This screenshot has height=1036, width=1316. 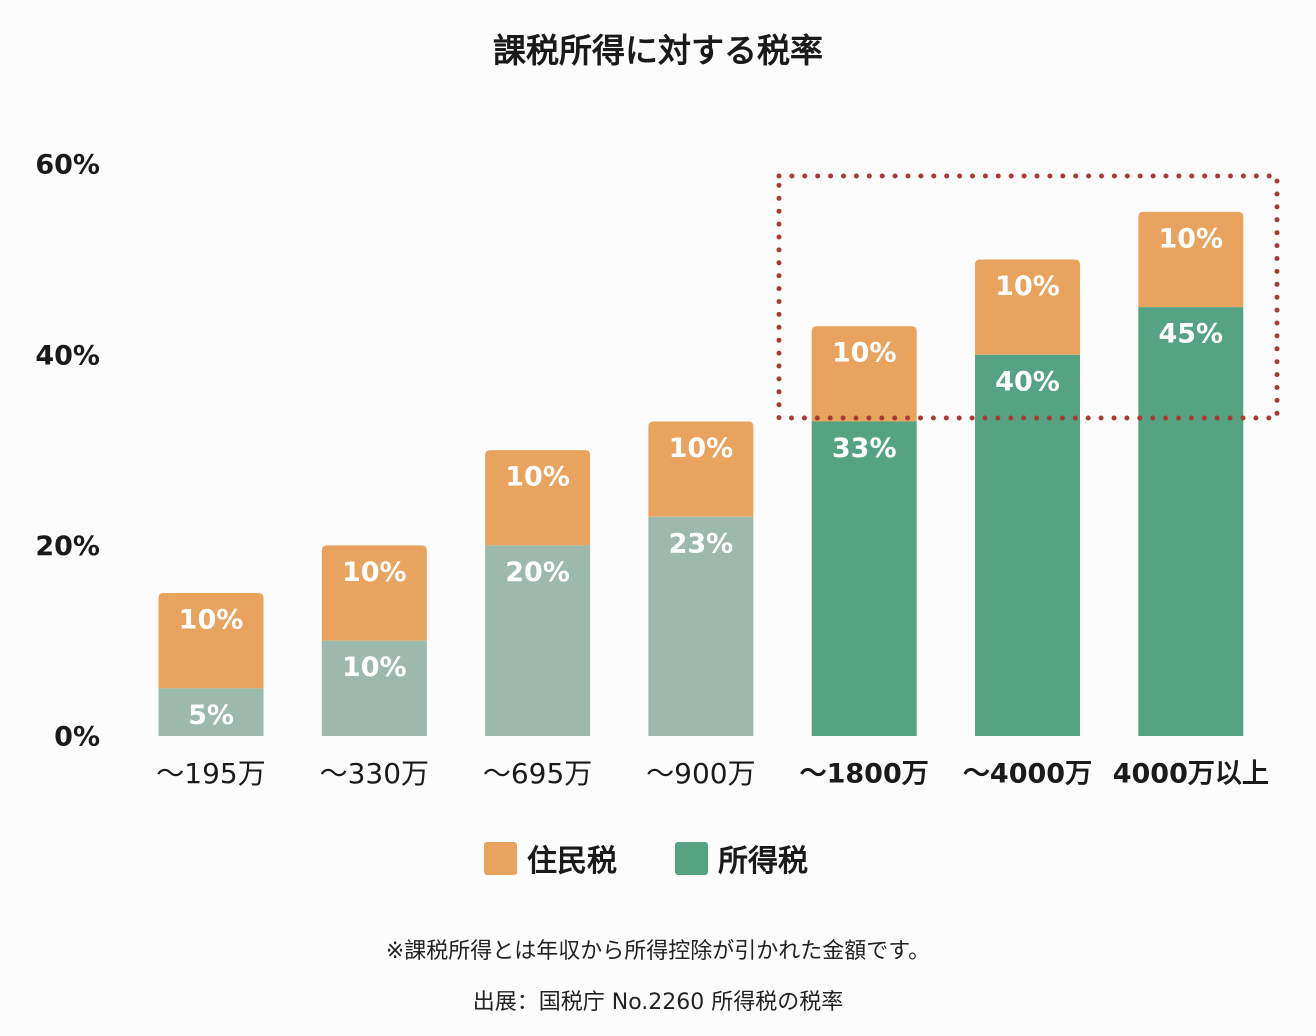 I want to click on x-tick-label: 〜4000万, so click(x=1027, y=774).